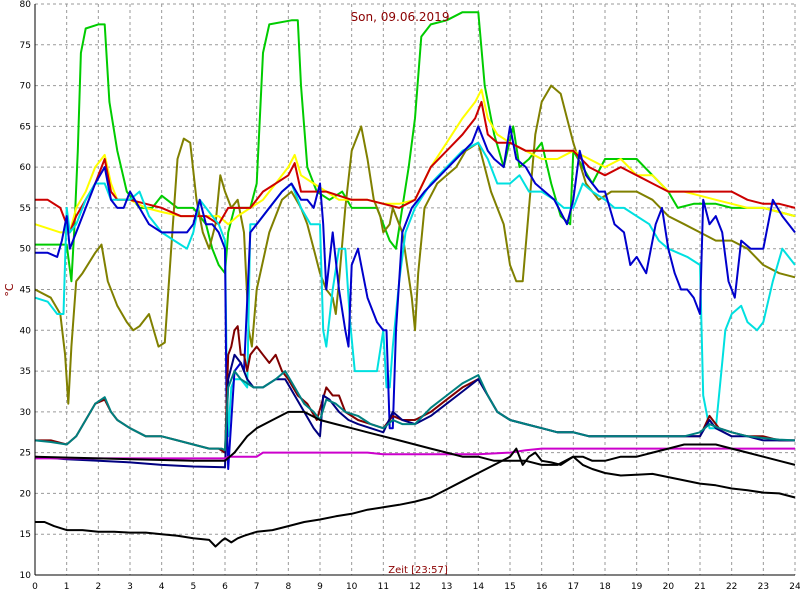 The height and width of the screenshot is (600, 800). I want to click on x-tick-label: 3, so click(130, 587).